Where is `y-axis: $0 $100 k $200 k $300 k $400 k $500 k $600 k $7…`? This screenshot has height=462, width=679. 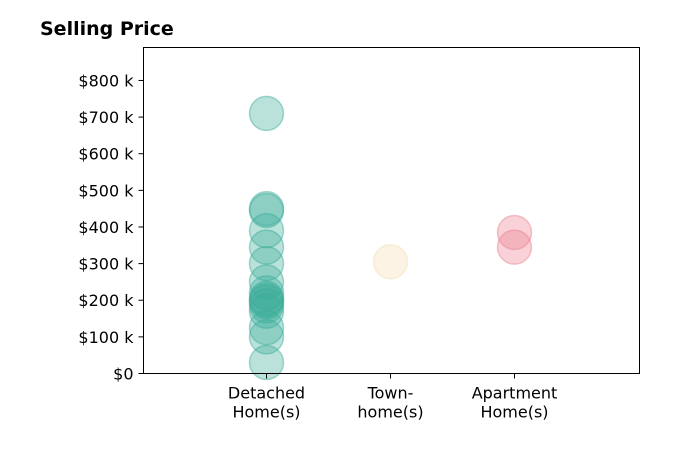 y-axis: $0 $100 k $200 k $300 k $400 k $500 k $600 k $7… is located at coordinates (111, 227).